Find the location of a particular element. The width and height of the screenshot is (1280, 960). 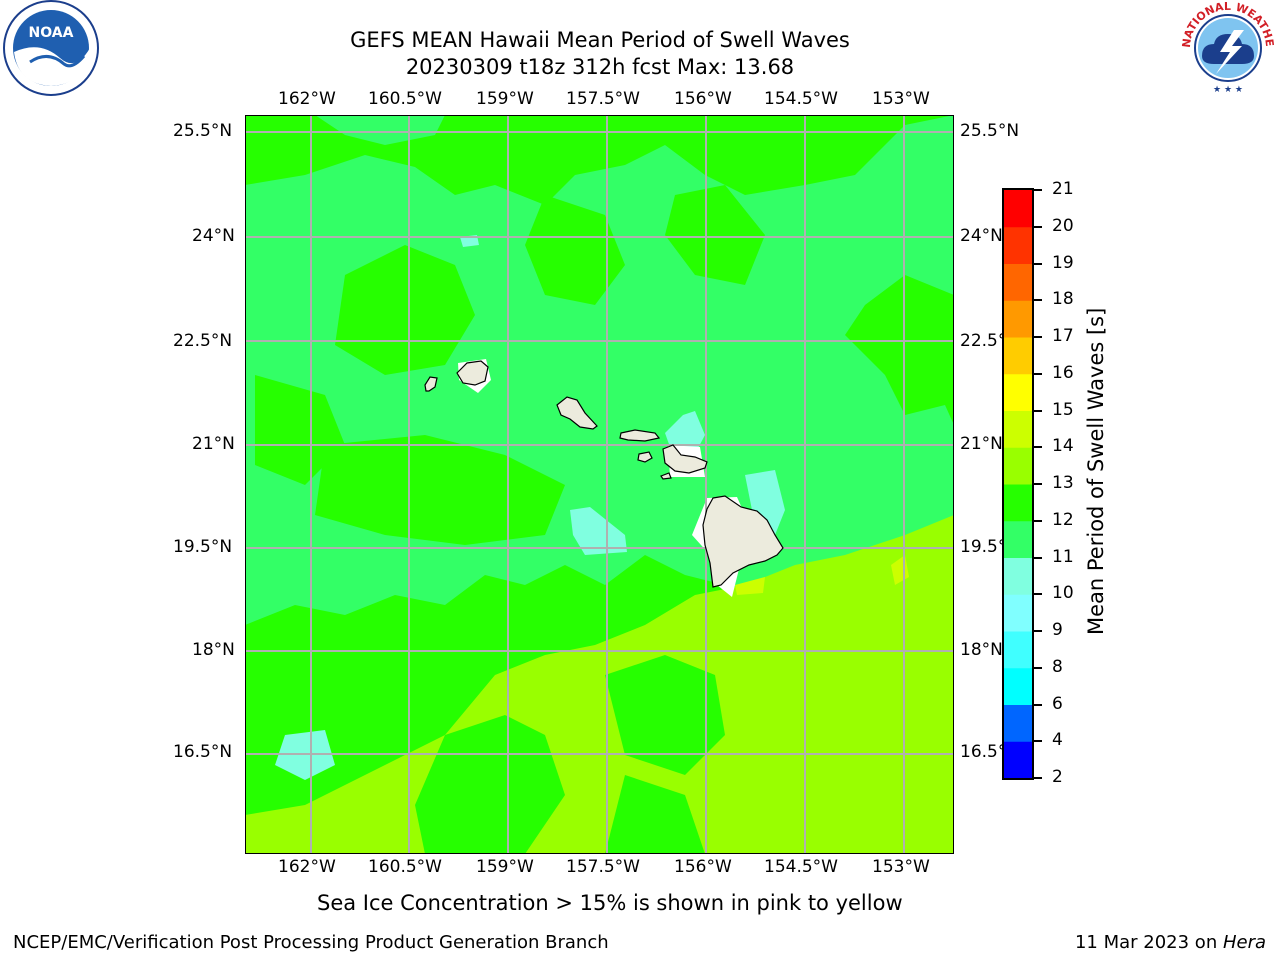

colorbar-tick-label: 16 is located at coordinates (1063, 372).